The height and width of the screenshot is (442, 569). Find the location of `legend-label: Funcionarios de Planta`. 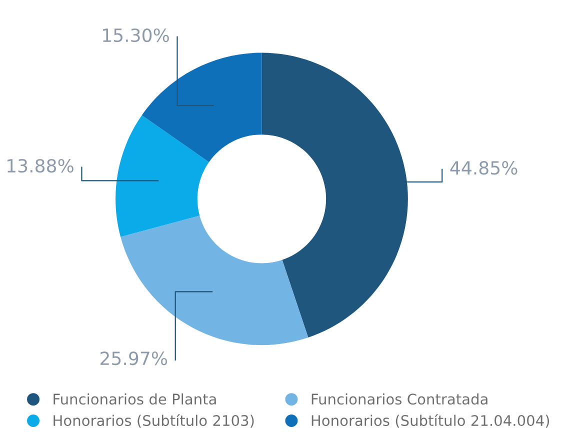

legend-label: Funcionarios de Planta is located at coordinates (135, 399).